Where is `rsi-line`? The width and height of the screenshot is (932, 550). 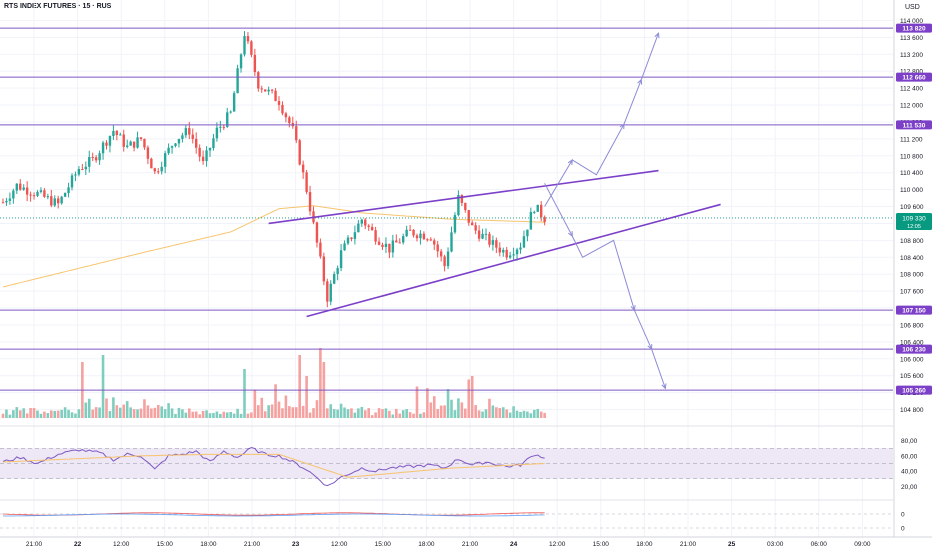 rsi-line is located at coordinates (273, 466).